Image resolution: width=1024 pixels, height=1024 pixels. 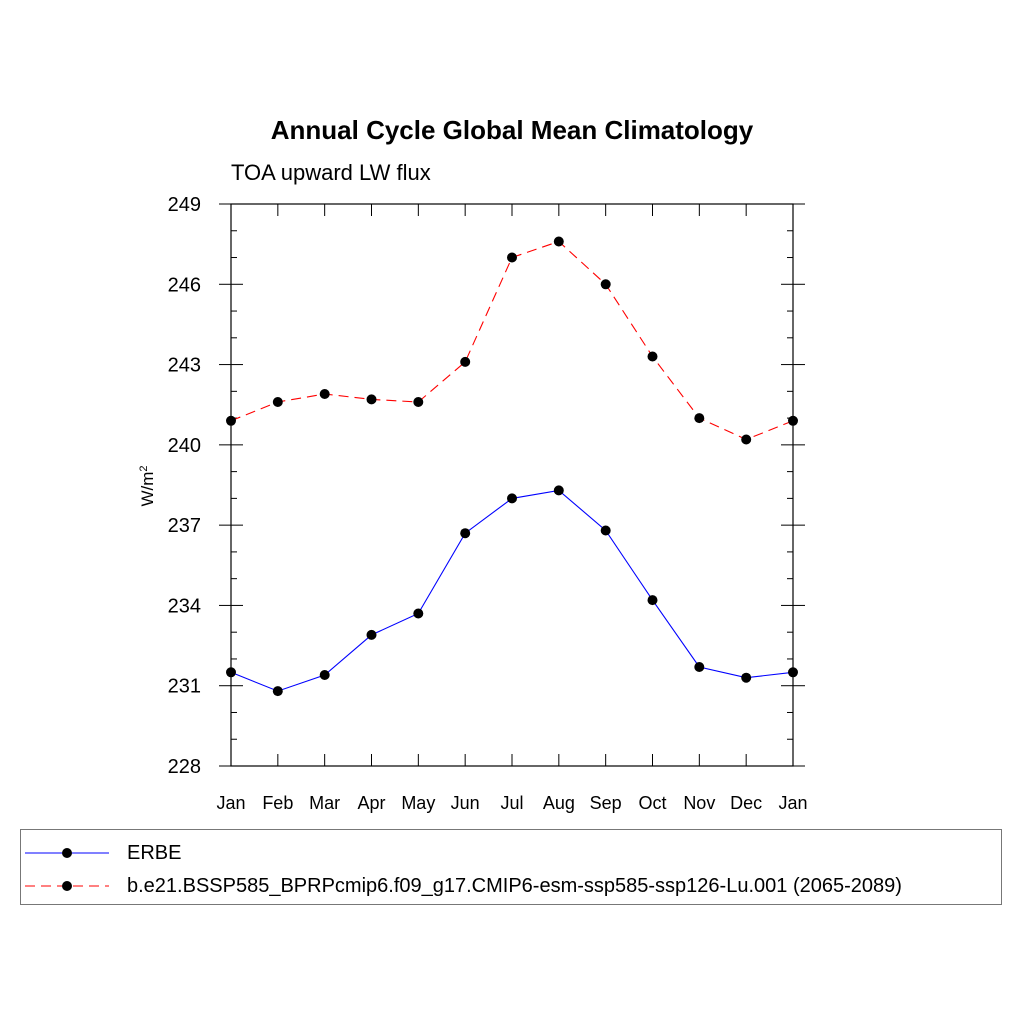 I want to click on y-tick-label: 246, so click(x=184, y=285).